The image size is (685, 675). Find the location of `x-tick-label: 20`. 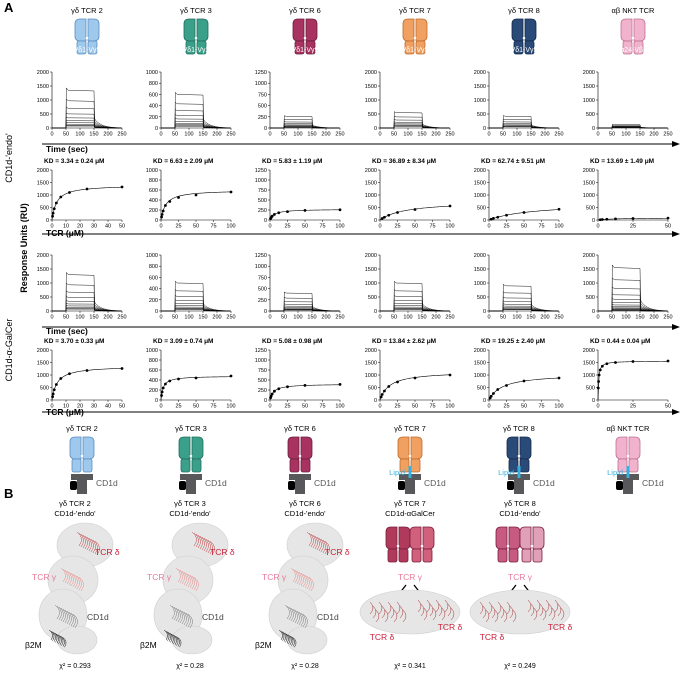

x-tick-label: 20 is located at coordinates (80, 227).